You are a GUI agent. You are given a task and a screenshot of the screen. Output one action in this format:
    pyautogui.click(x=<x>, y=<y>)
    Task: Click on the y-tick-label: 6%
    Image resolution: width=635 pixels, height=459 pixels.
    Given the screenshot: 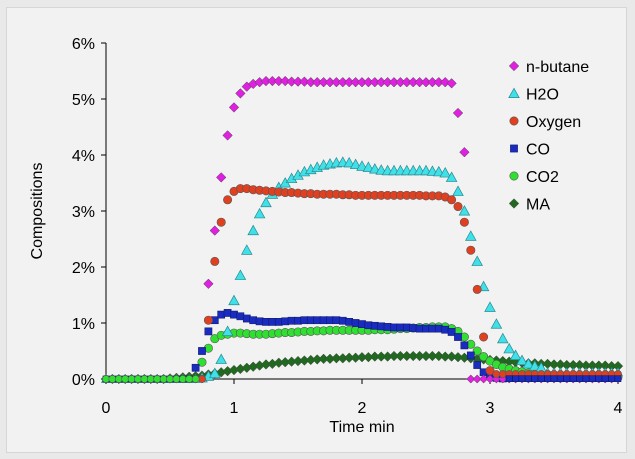 What is the action you would take?
    pyautogui.click(x=83, y=44)
    